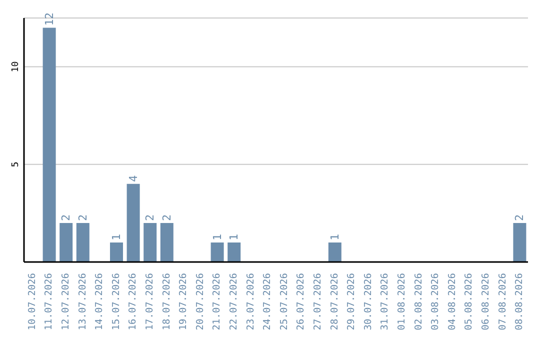 The width and height of the screenshot is (540, 340). I want to click on x-tick-label: 14.07.2026, so click(100, 301).